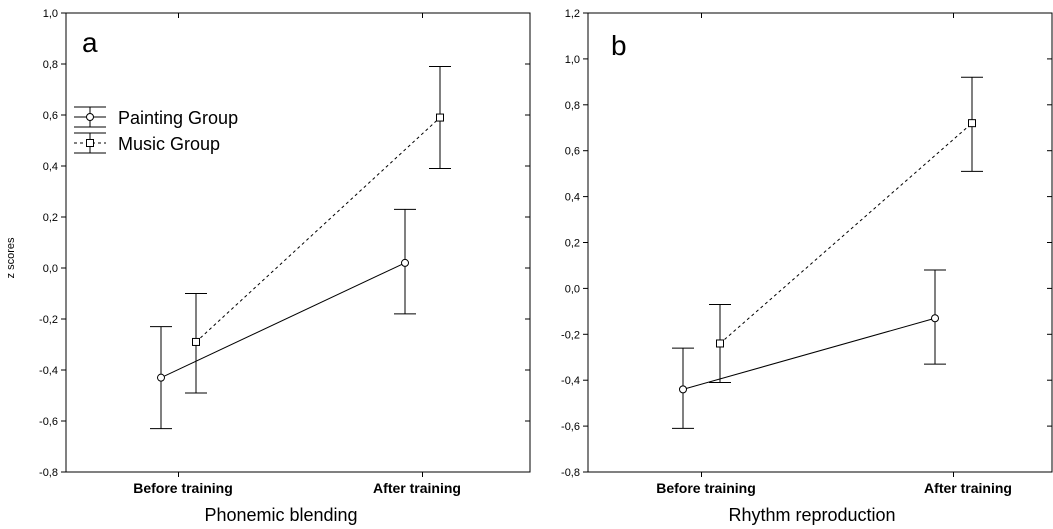  What do you see at coordinates (90, 143) in the screenshot?
I see `legend-marker-square` at bounding box center [90, 143].